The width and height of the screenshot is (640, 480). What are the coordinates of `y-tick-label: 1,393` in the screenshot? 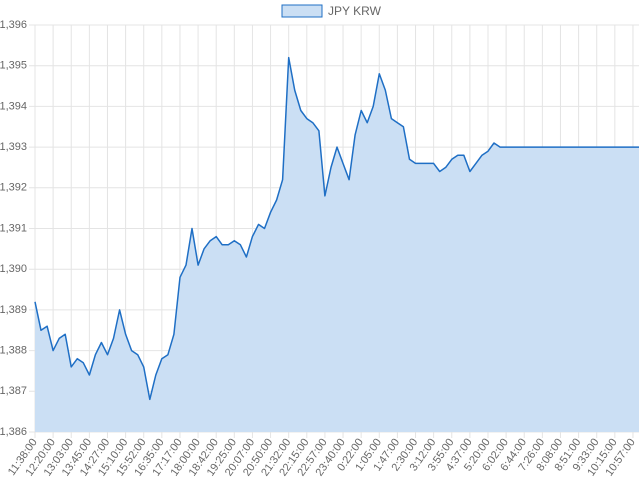 It's located at (13, 147).